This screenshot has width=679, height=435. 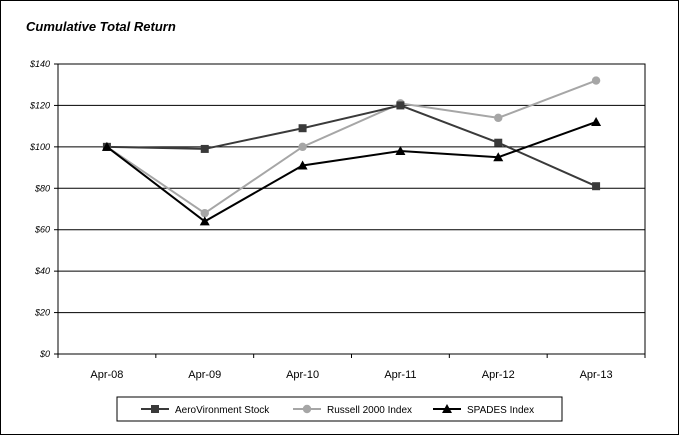 I want to click on series-line-aerovironment-stock, so click(x=351, y=146).